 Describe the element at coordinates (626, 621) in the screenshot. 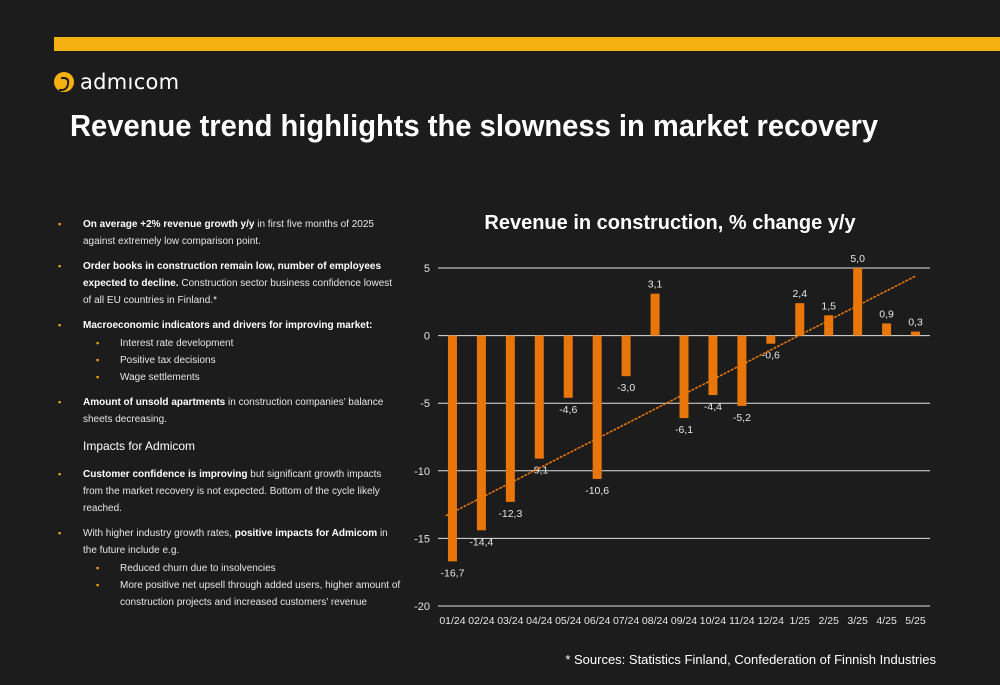

I see `x-tick-label: 07/24` at that location.